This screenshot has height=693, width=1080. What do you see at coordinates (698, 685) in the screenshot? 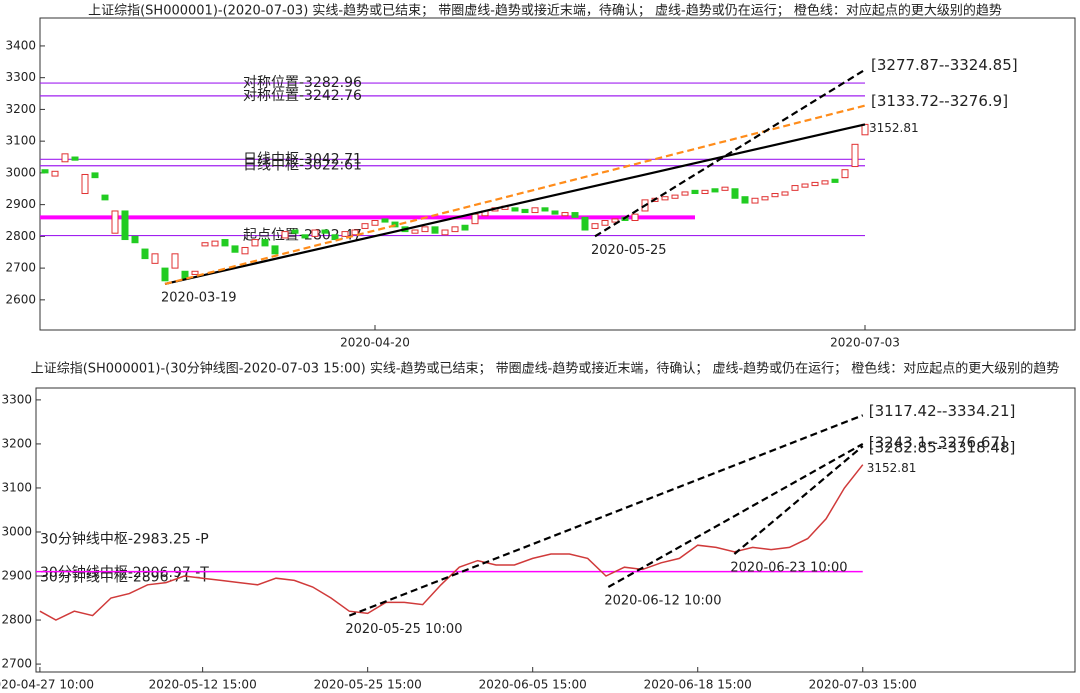
I see `x-tick-label: 2020-06-18 15:00` at bounding box center [698, 685].